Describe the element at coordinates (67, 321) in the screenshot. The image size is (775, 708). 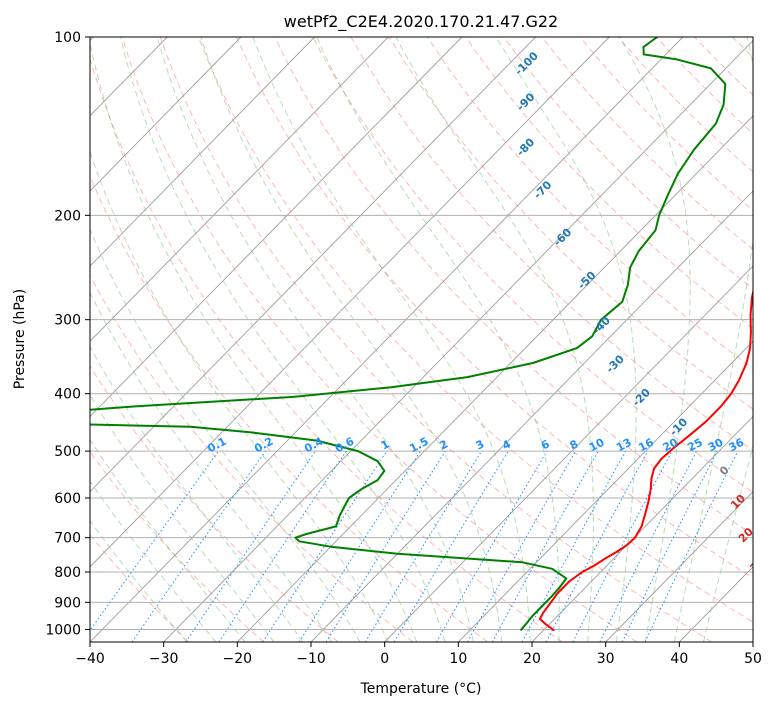
I see `y-tick-label: 300` at that location.